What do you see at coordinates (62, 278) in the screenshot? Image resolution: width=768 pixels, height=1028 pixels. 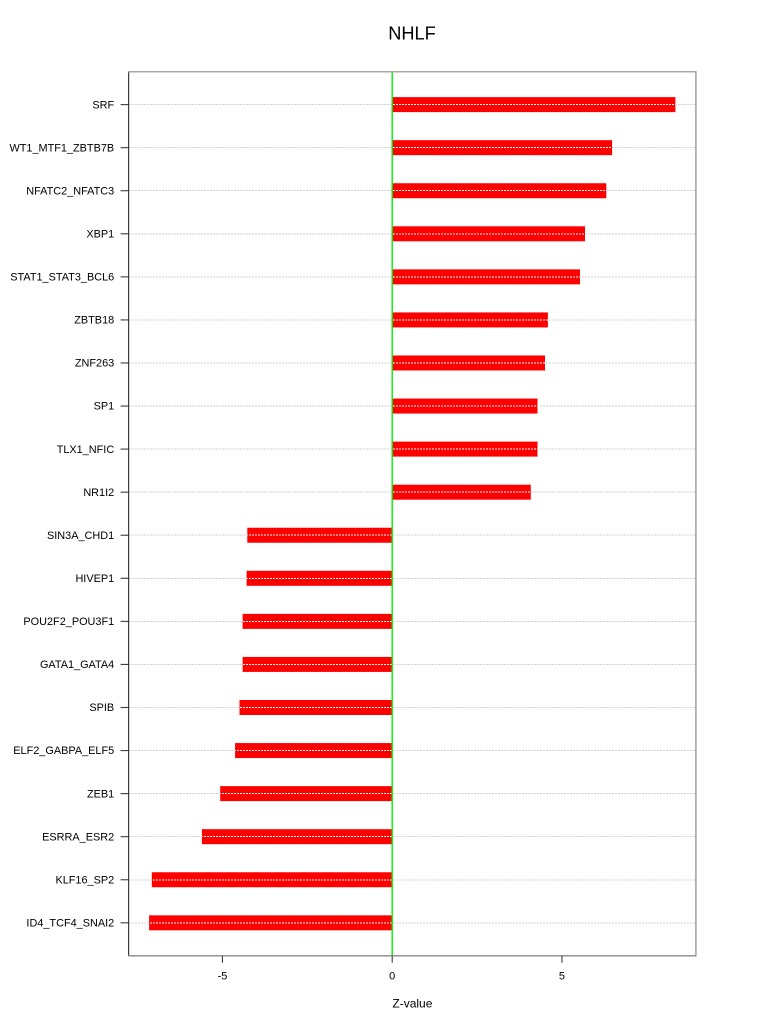 I see `svg-text: STAT1_STAT3_BCL6` at bounding box center [62, 278].